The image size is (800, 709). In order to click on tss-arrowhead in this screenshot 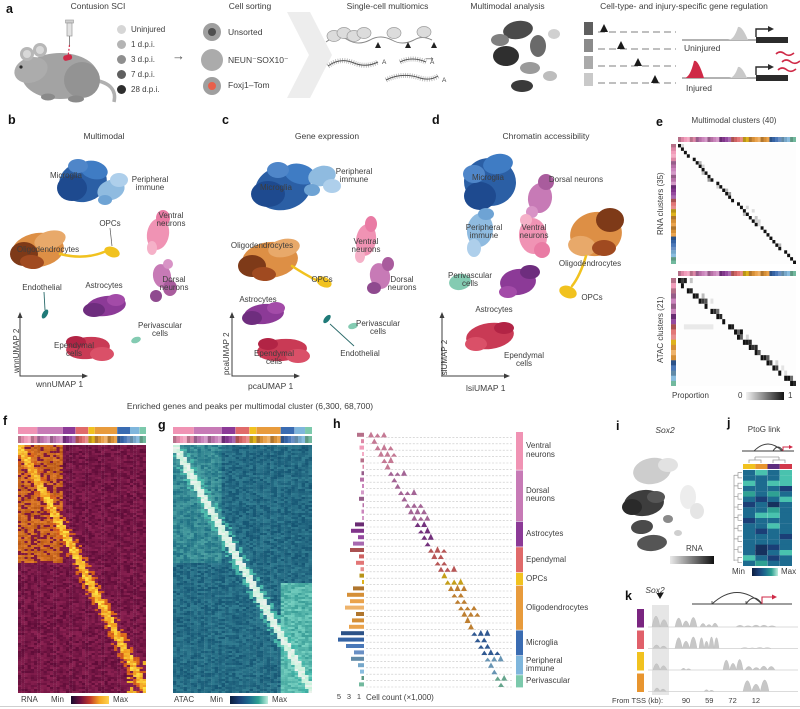, I will do `click(771, 67)`.